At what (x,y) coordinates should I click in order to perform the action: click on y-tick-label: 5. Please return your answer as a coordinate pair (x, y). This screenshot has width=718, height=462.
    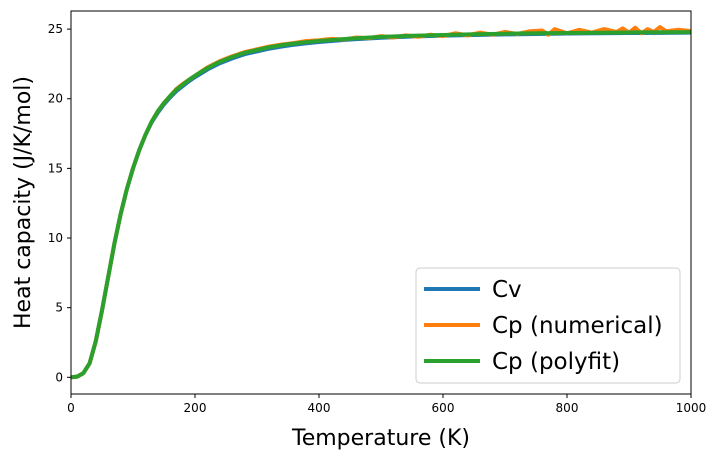
    Looking at the image, I should click on (59, 308).